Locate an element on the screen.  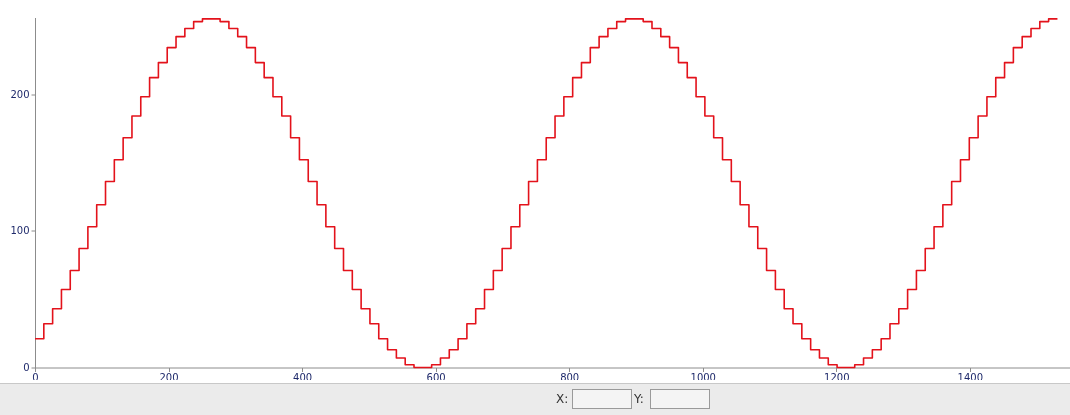
text: X: is located at coordinates (562, 399).